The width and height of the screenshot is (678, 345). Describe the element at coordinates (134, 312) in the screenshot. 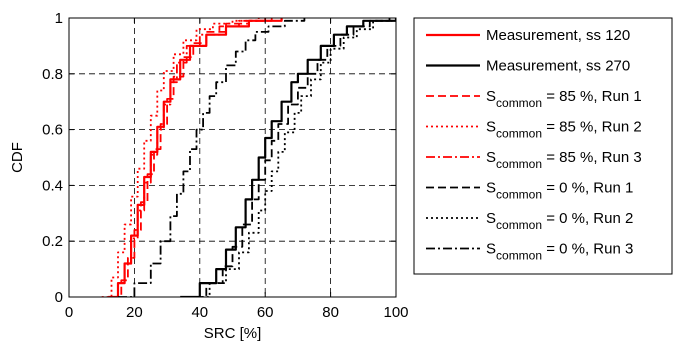

I see `x-tick-label: 20` at that location.